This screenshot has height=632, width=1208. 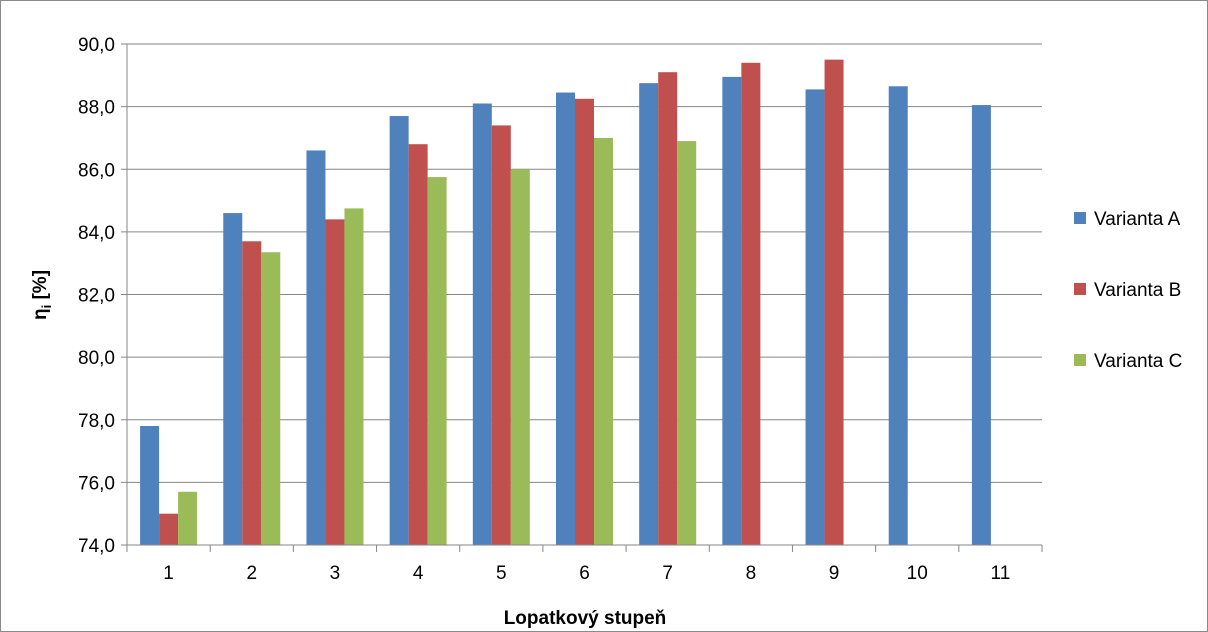 I want to click on x-tick-label: 8, so click(x=751, y=573).